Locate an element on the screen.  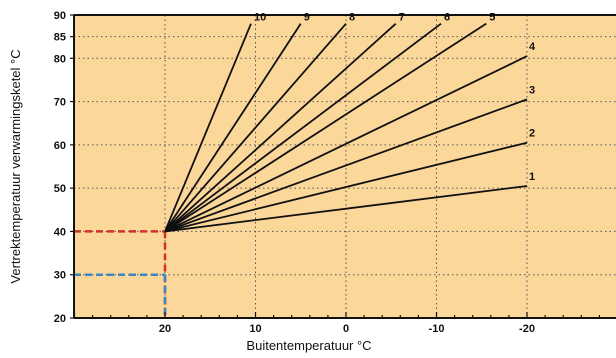
curve-label-5: 5 is located at coordinates (492, 18).